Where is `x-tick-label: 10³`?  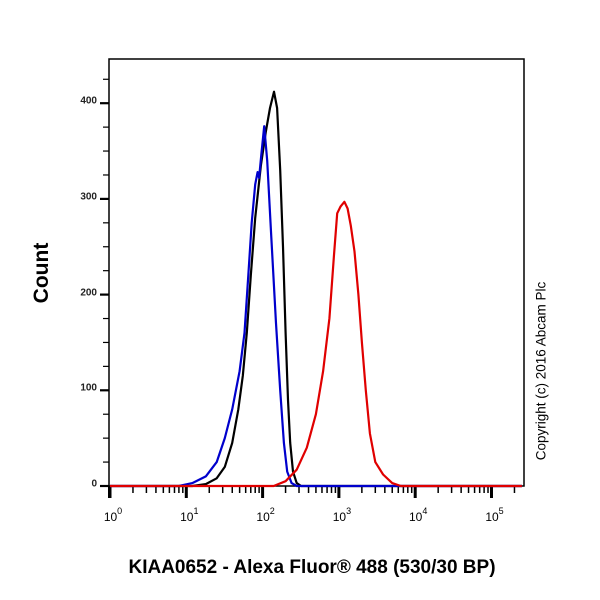
x-tick-label: 10³ is located at coordinates (342, 515).